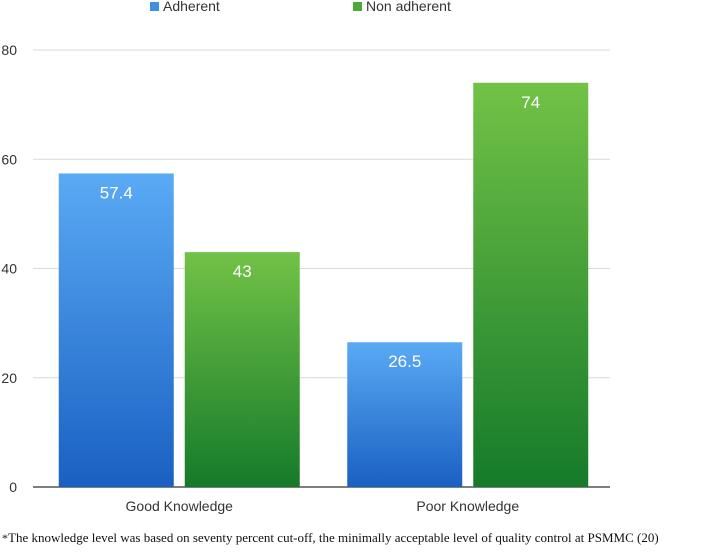  What do you see at coordinates (116, 192) in the screenshot?
I see `data-label: 57.4` at bounding box center [116, 192].